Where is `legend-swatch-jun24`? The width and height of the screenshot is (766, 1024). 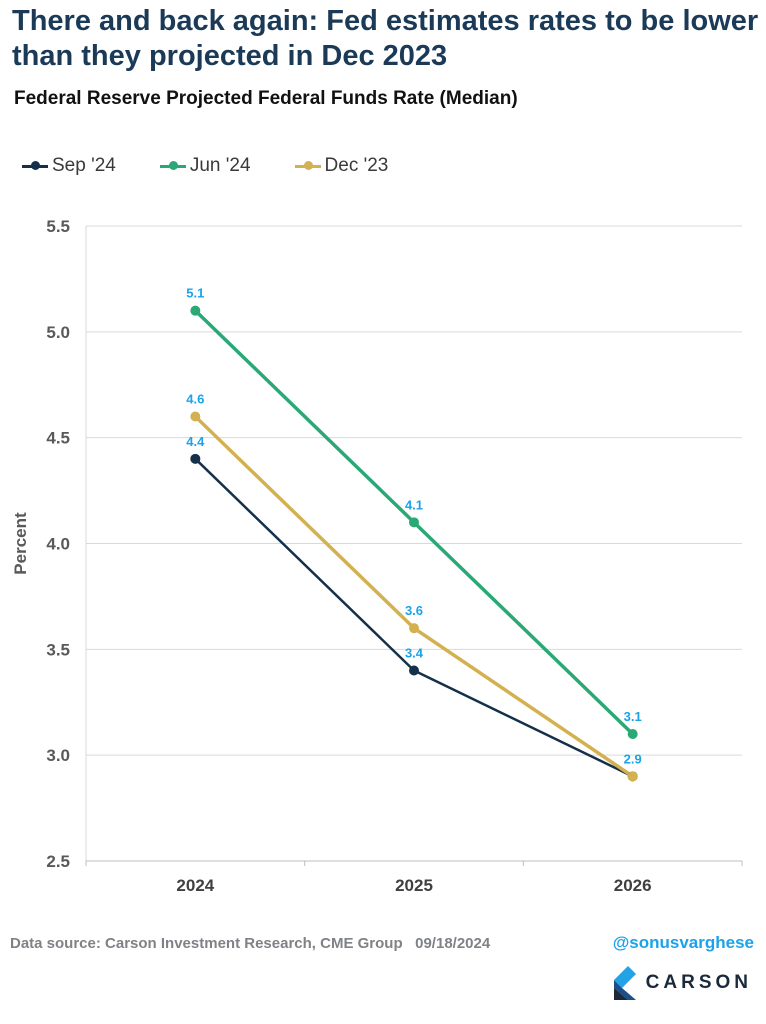 legend-swatch-jun24 is located at coordinates (172, 165).